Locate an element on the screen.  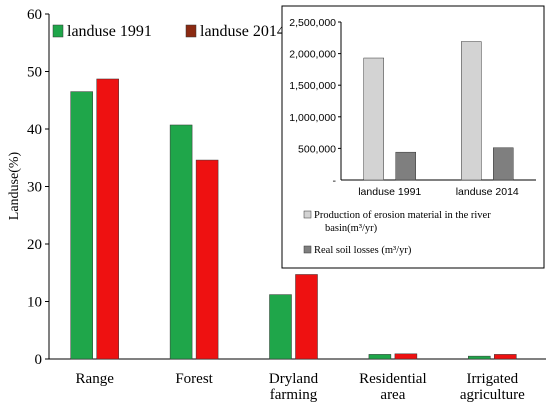
x-category-label-line: area is located at coordinates (392, 395).